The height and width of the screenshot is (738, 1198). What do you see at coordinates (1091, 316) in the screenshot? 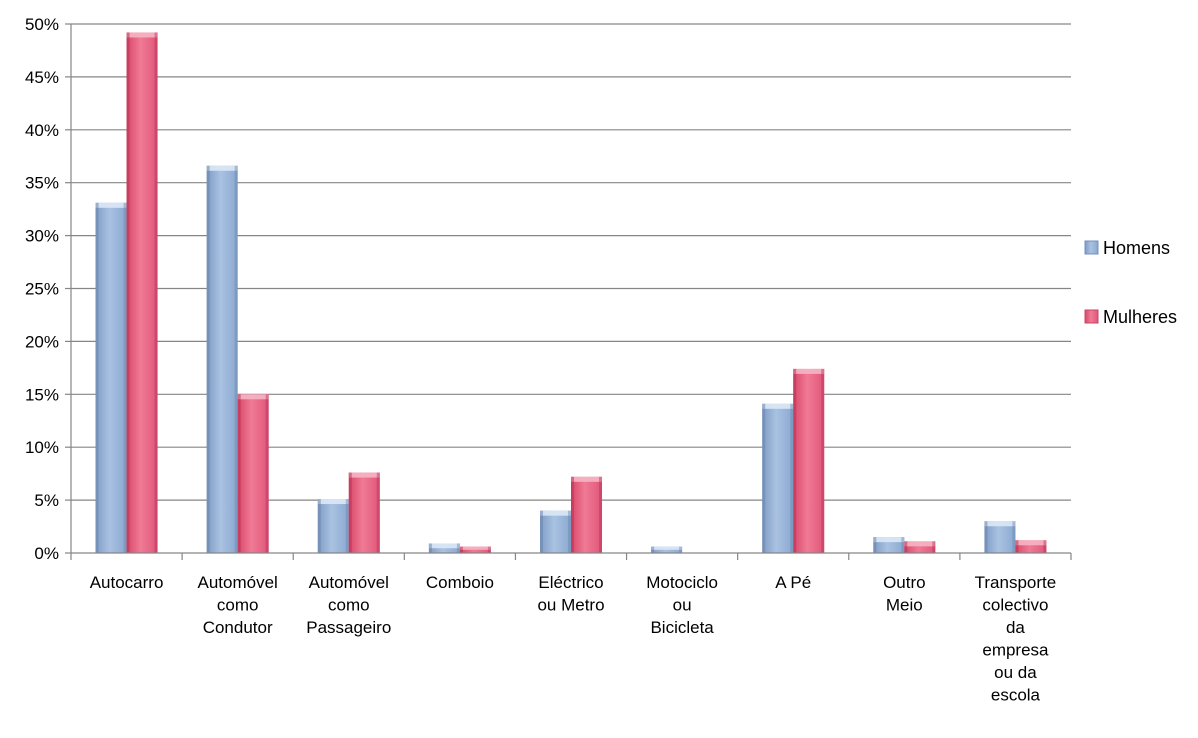
I see `legend-swatch-mulheres` at bounding box center [1091, 316].